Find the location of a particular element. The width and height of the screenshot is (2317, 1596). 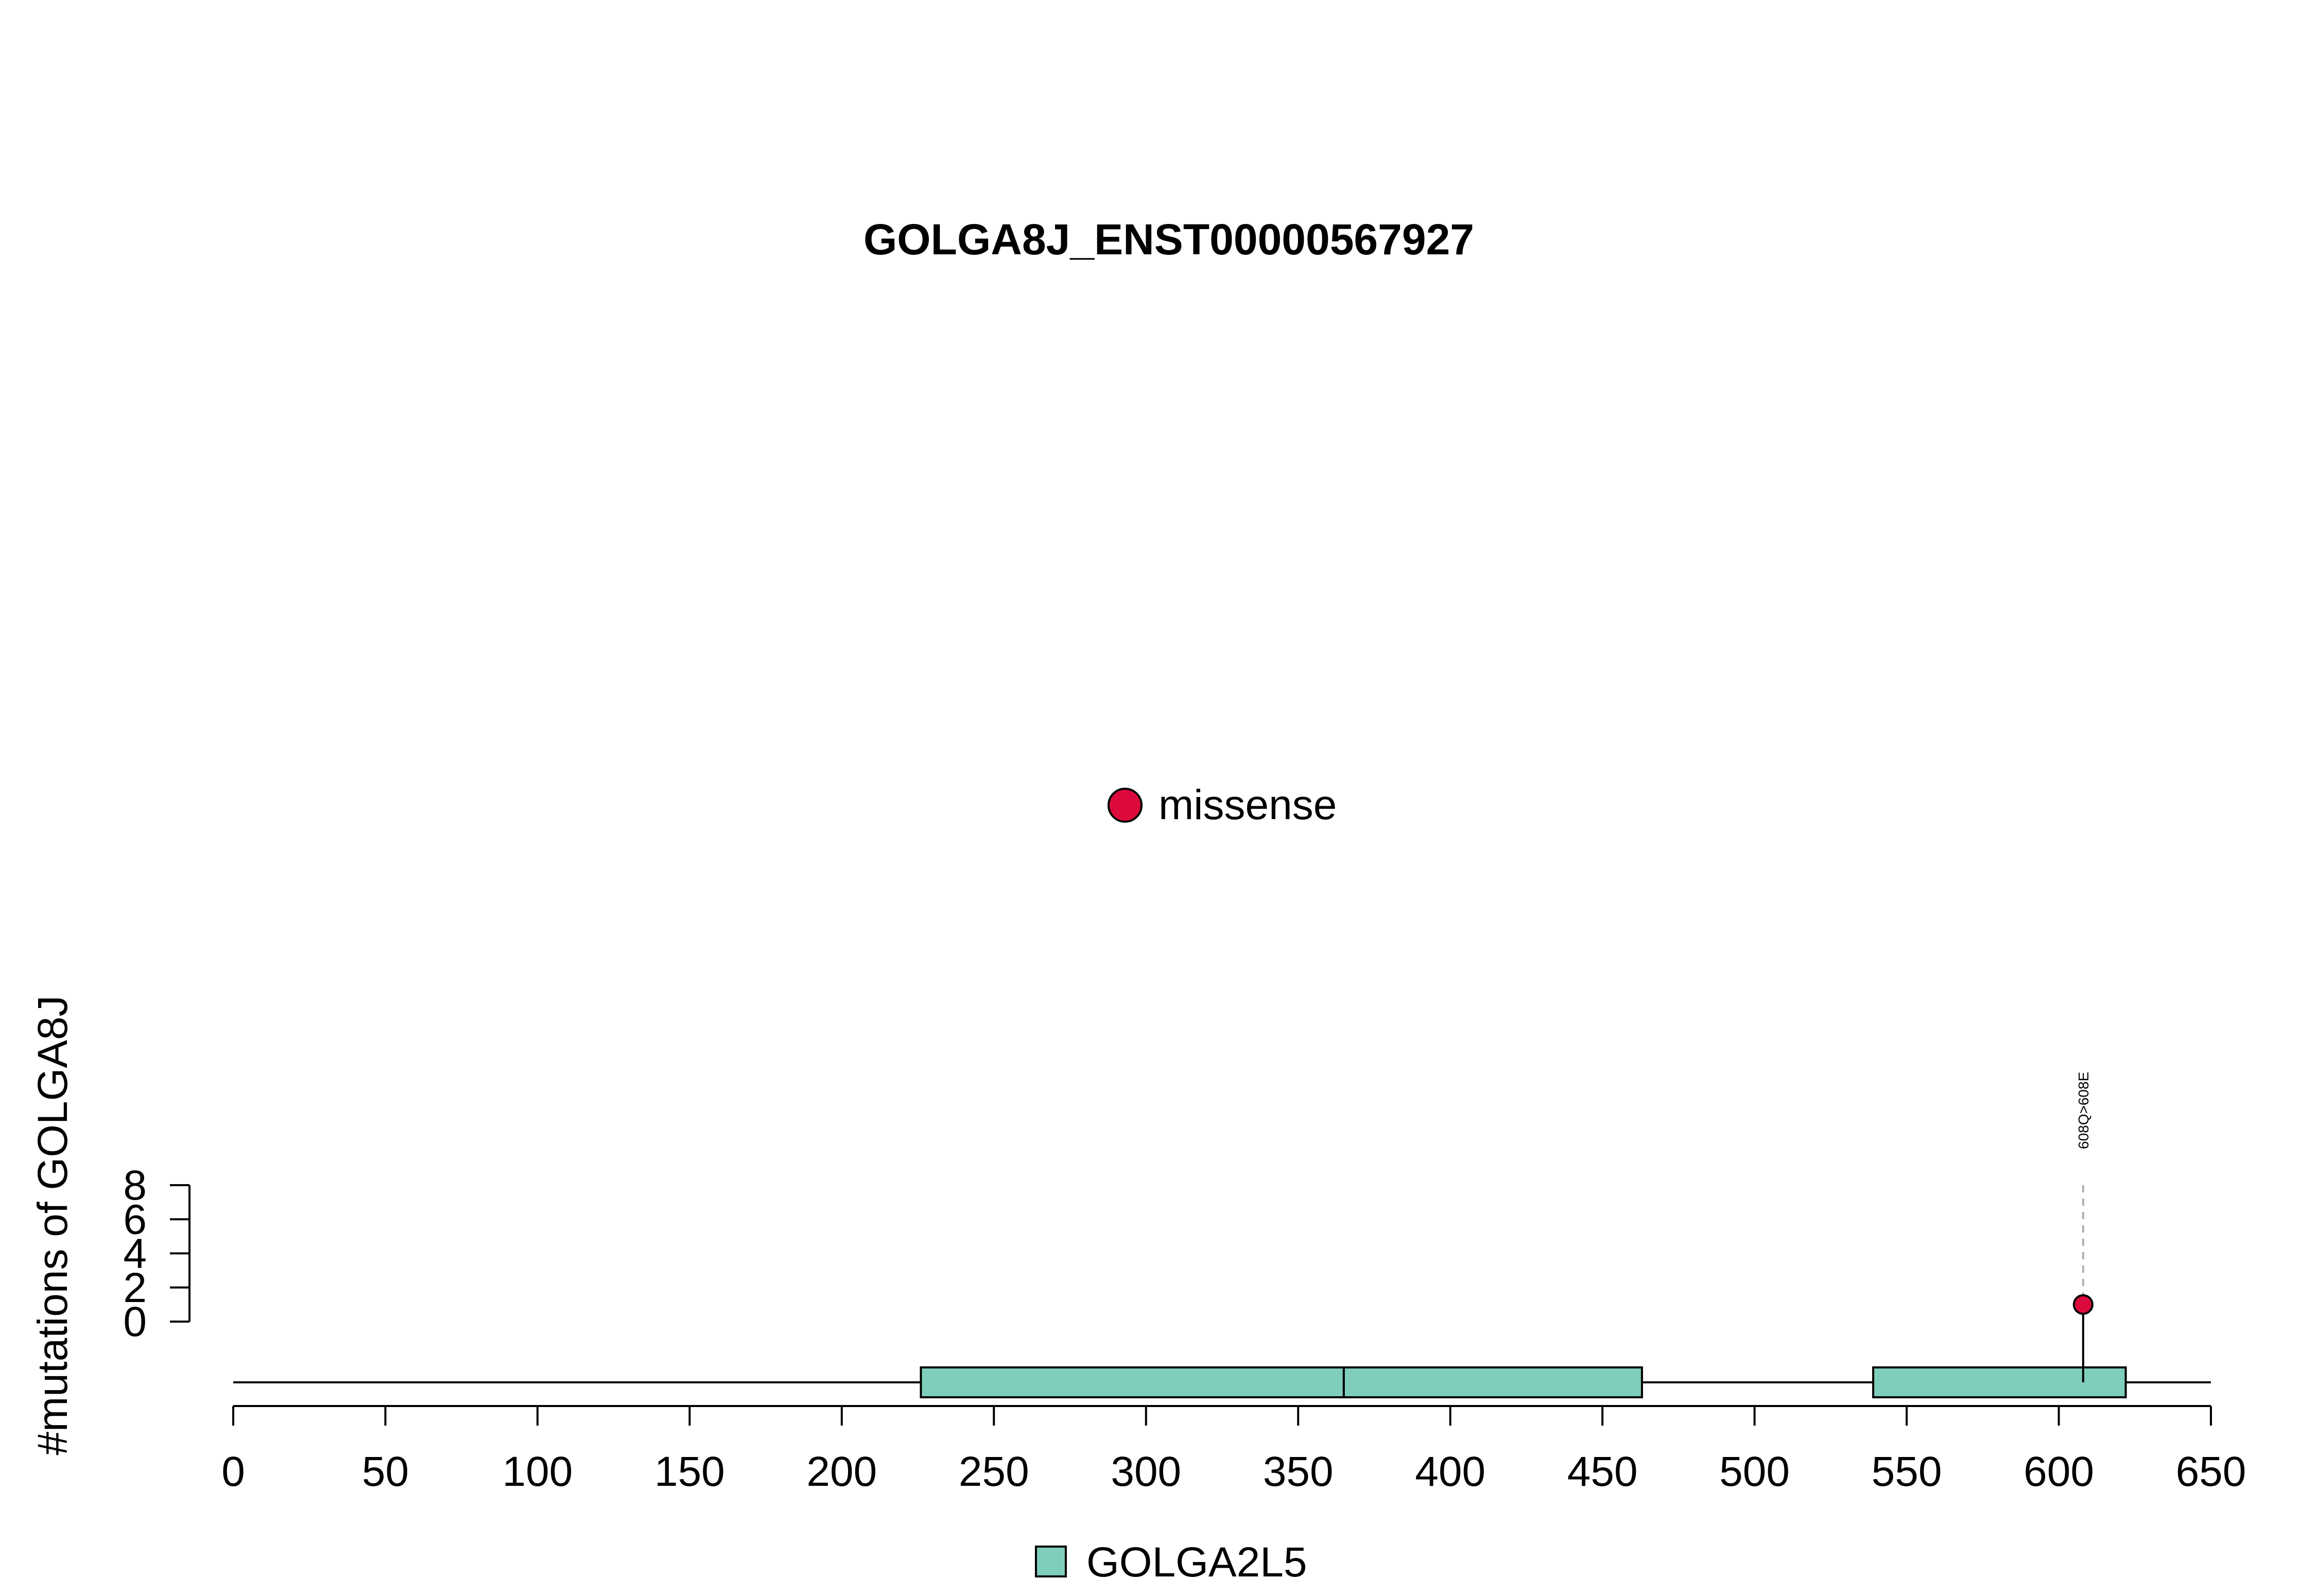

x-tick-label: 150 is located at coordinates (689, 1471).